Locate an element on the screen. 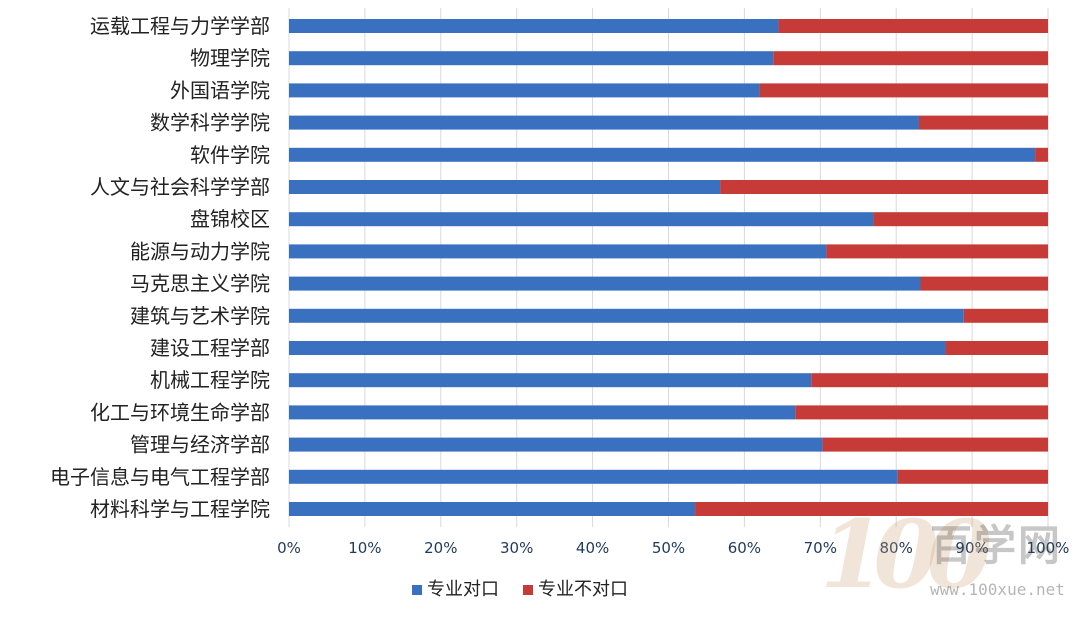  x-tick-label: 0% is located at coordinates (289, 548).